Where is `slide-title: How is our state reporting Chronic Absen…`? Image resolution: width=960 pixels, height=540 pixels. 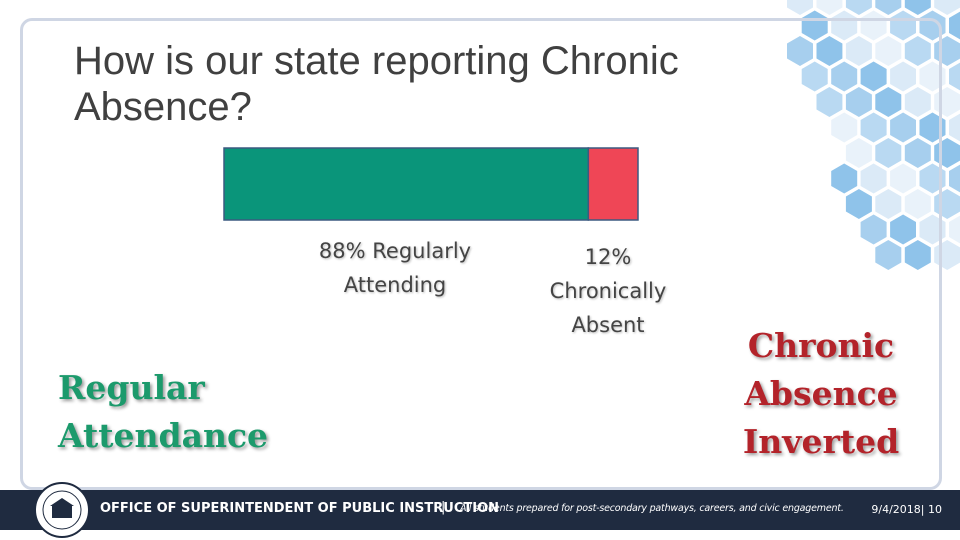
slide-title: How is our state reporting Chronic Absen… is located at coordinates (376, 84).